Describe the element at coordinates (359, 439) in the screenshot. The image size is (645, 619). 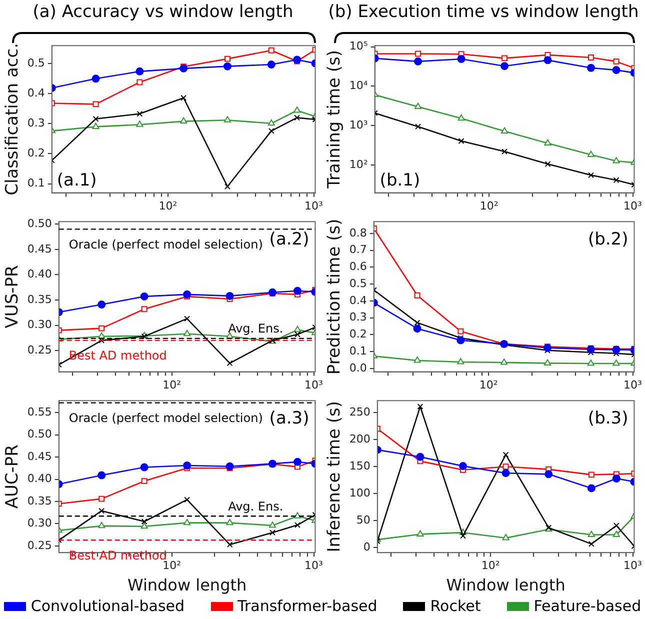
I see `y-tick-label: 200` at that location.